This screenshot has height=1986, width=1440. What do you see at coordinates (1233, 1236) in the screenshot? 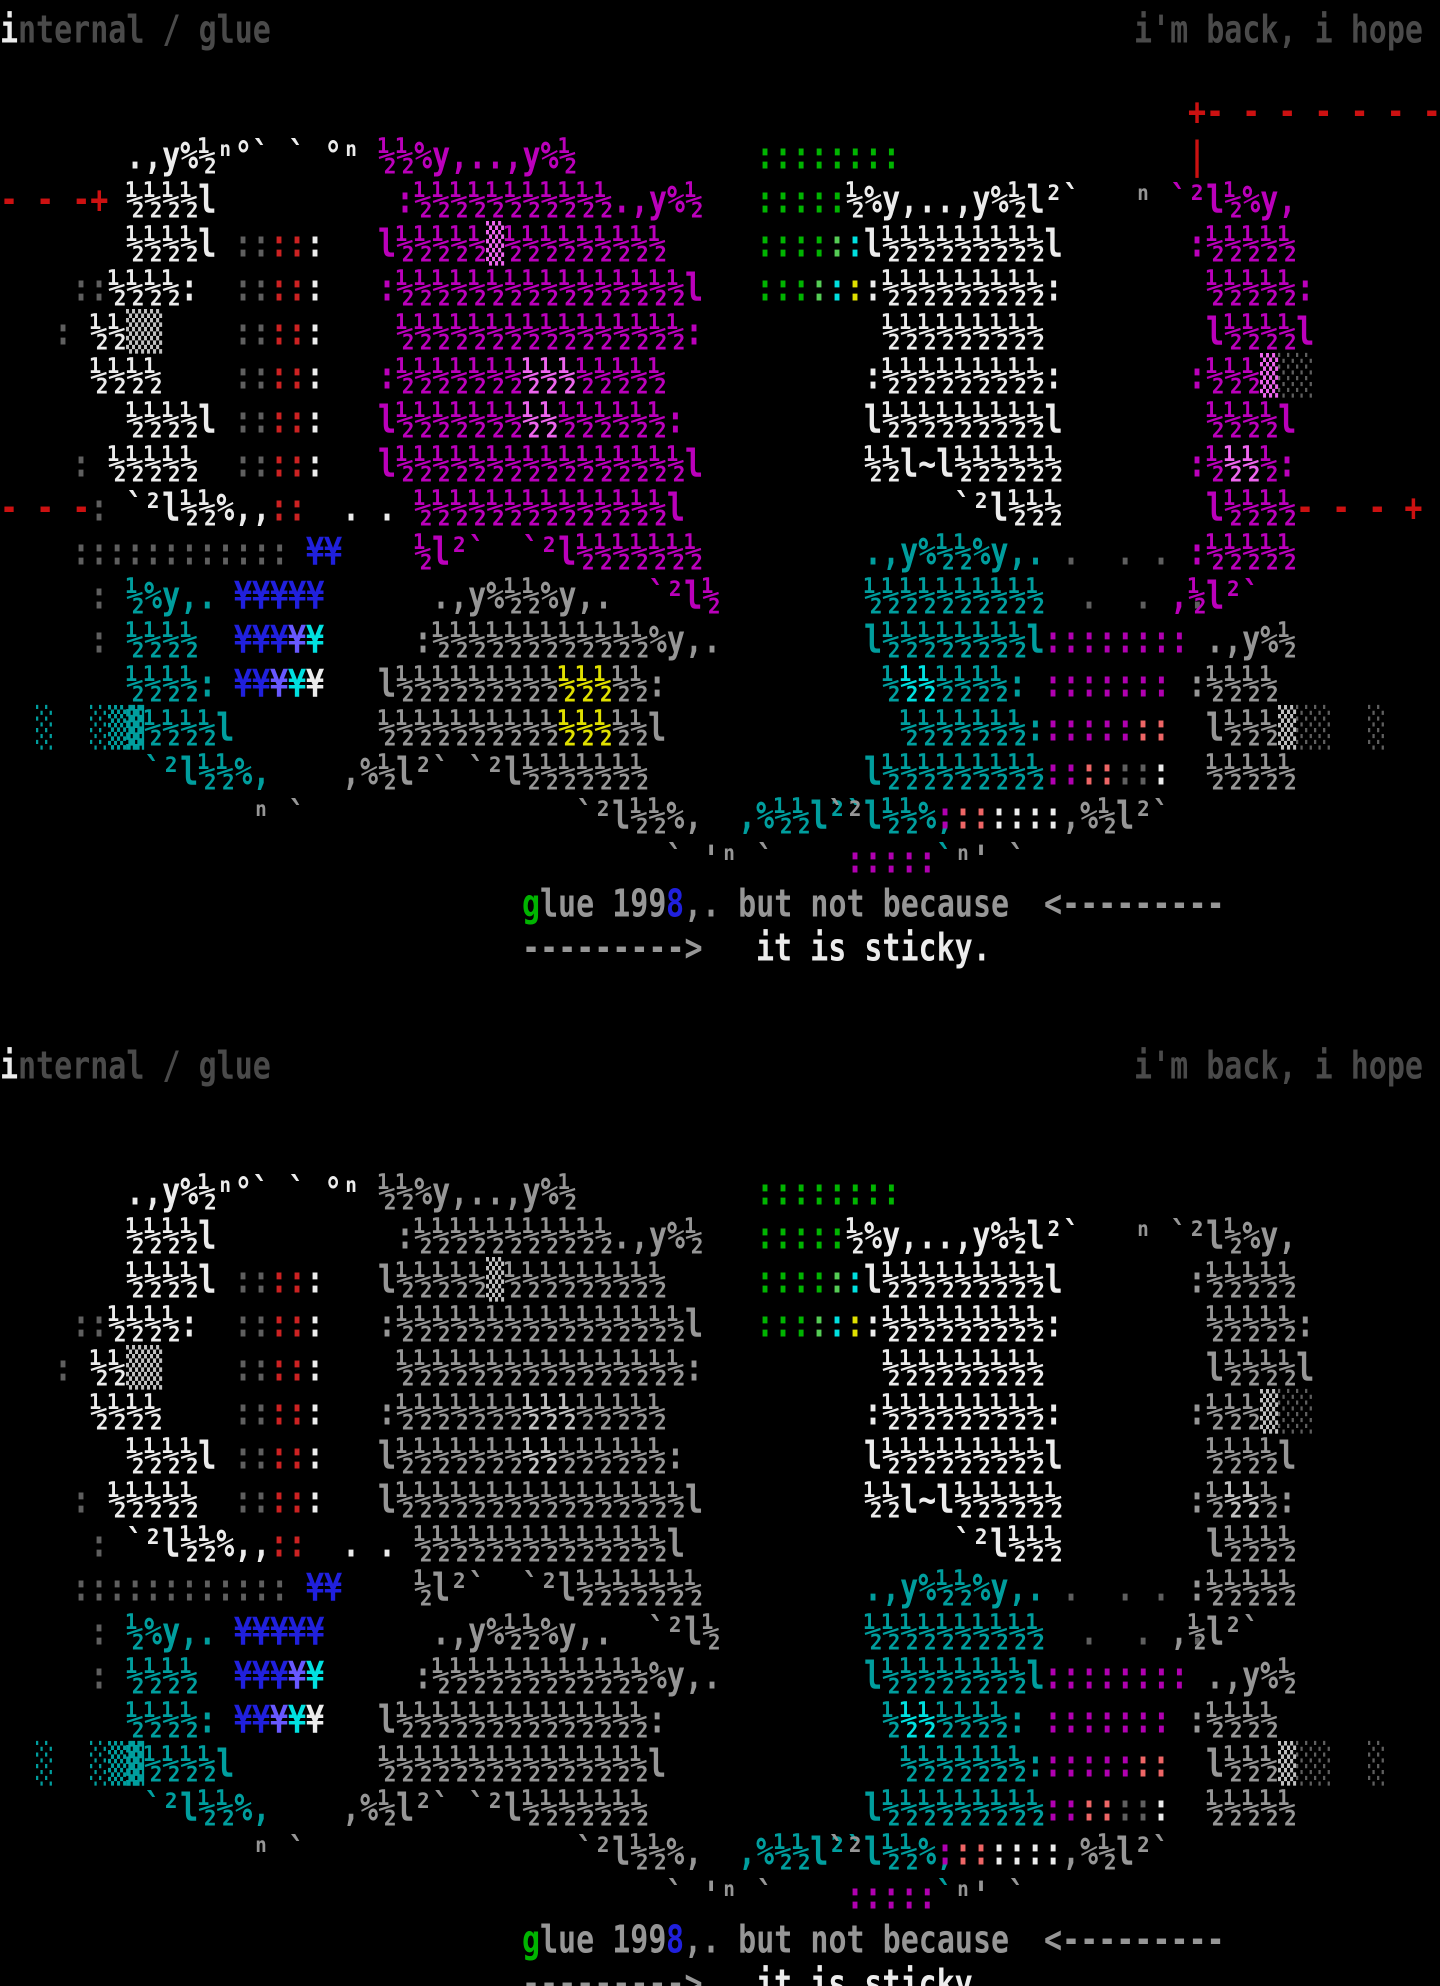
I see `text-segment: `²l½%y,` at bounding box center [1233, 1236].